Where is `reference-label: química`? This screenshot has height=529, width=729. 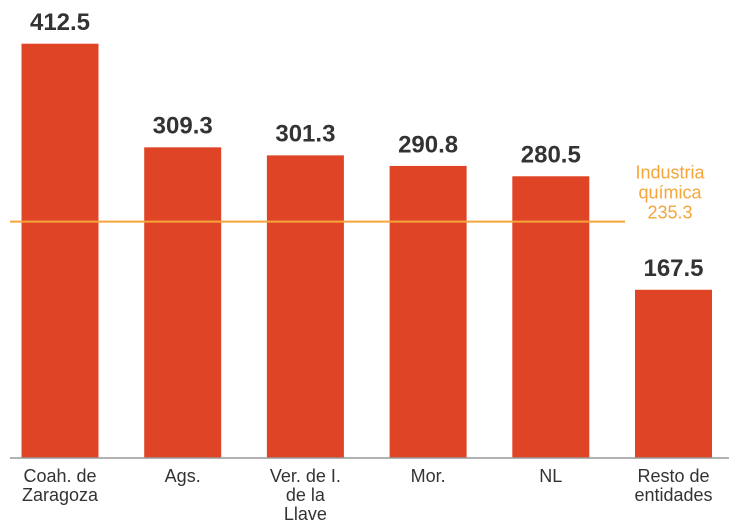 reference-label: química is located at coordinates (670, 192).